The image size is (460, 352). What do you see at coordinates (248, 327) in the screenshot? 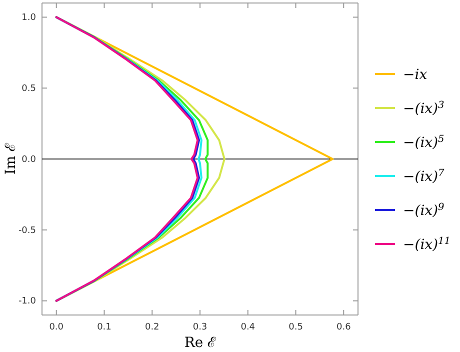
I see `x-tick-label: 0.4` at bounding box center [248, 327].